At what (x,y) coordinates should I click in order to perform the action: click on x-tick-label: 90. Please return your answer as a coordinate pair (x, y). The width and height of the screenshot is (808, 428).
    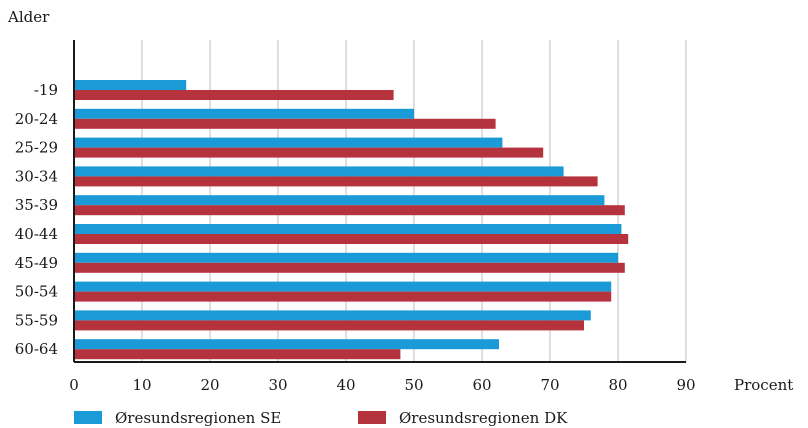
    Looking at the image, I should click on (685, 385).